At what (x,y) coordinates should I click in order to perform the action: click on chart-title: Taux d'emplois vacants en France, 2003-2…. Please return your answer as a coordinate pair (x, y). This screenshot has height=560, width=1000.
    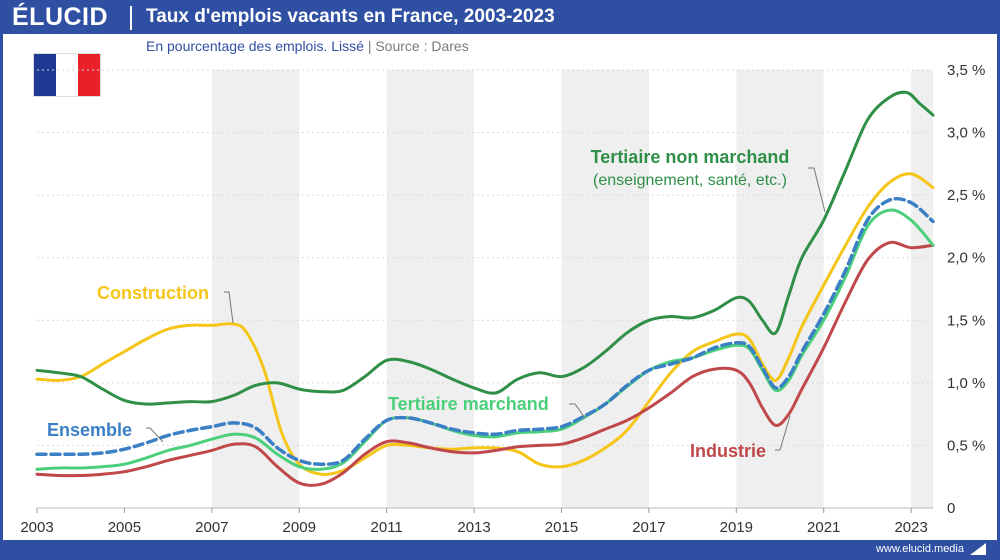
    Looking at the image, I should click on (350, 16).